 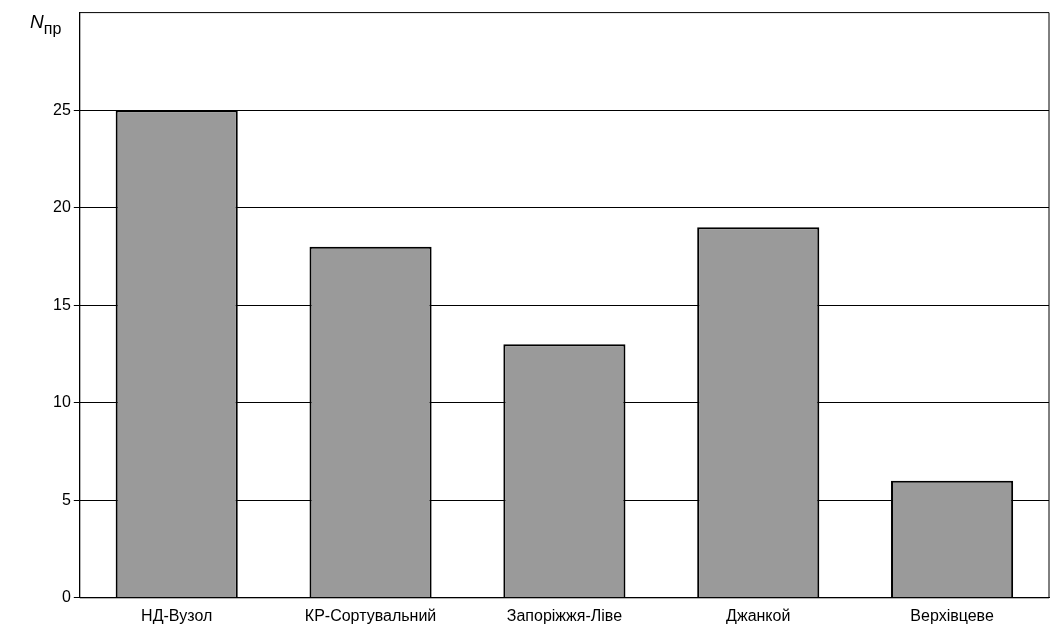 What do you see at coordinates (62, 402) in the screenshot?
I see `y-tick-label: 10` at bounding box center [62, 402].